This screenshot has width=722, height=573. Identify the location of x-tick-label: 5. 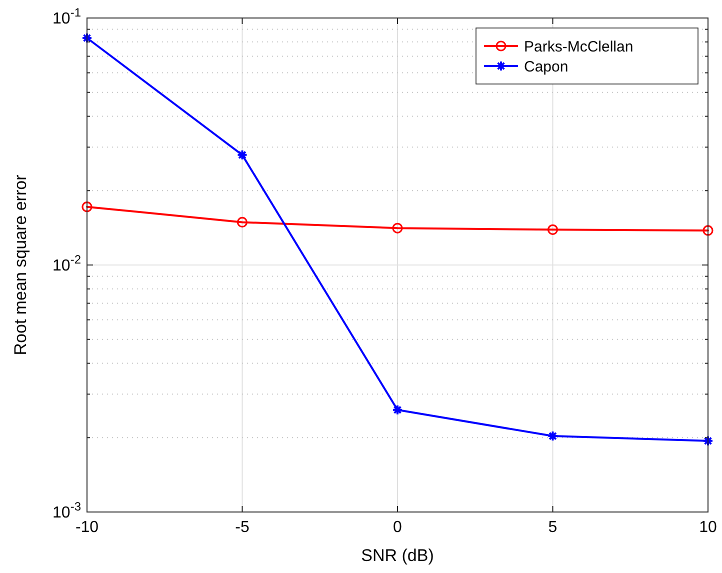
(553, 527).